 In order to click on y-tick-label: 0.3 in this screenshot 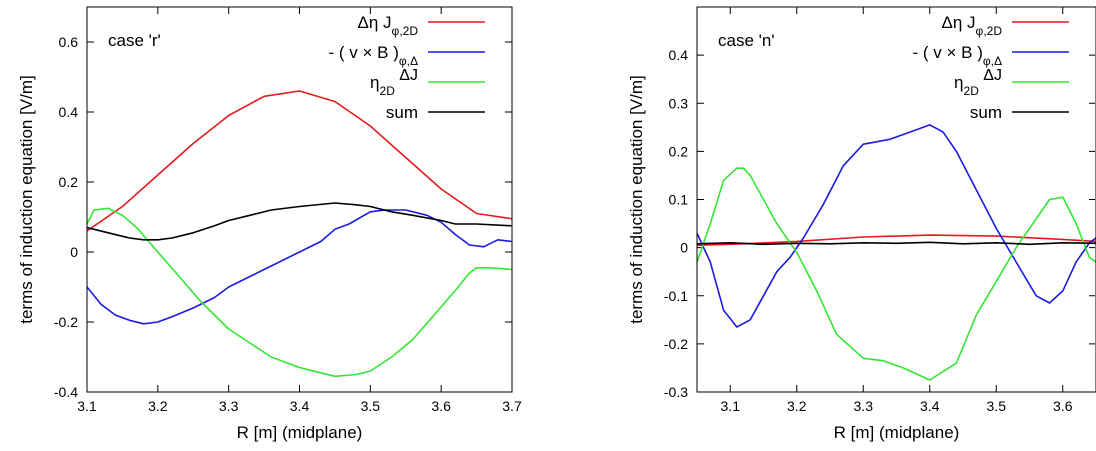, I will do `click(679, 103)`.